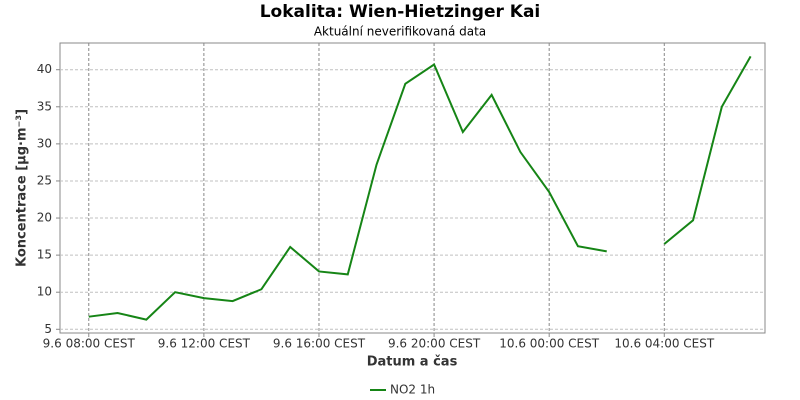 The height and width of the screenshot is (400, 800). What do you see at coordinates (204, 344) in the screenshot?
I see `x-tick-label: 9.6 12:00 CEST` at bounding box center [204, 344].